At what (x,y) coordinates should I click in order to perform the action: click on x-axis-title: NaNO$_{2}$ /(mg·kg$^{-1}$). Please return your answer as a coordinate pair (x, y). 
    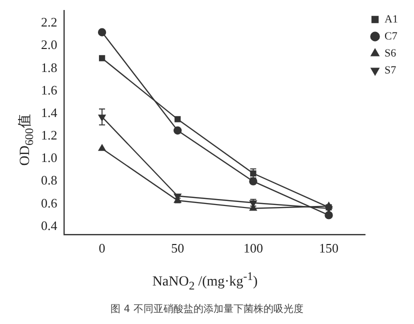
    Looking at the image, I should click on (205, 281).